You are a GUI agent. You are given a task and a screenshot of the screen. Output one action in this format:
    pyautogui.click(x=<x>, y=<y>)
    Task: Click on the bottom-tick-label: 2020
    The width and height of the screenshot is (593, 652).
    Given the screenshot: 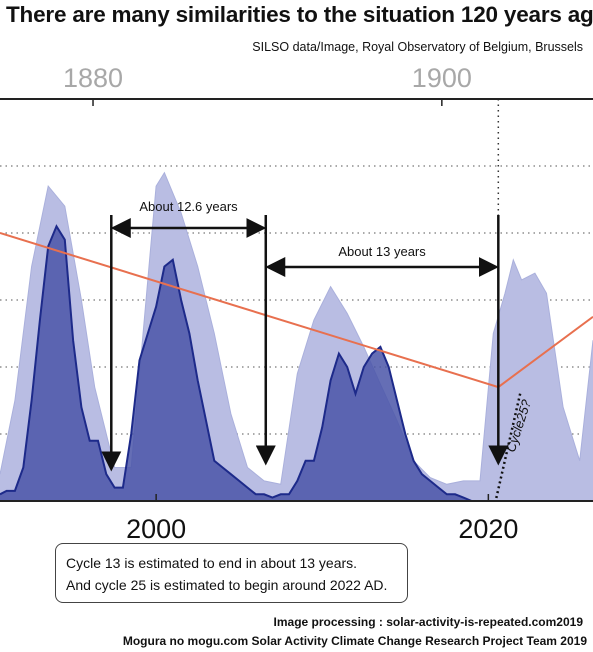 What is the action you would take?
    pyautogui.click(x=488, y=529)
    